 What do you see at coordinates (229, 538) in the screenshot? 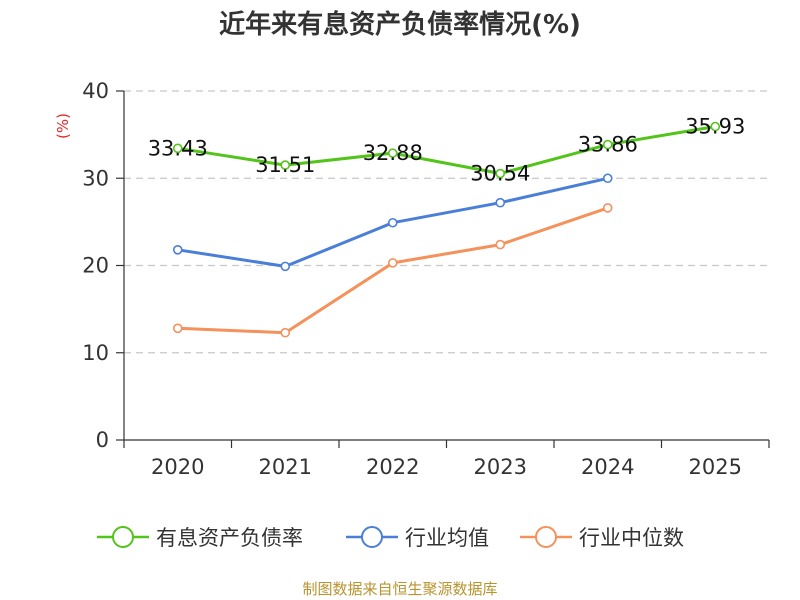
I see `legend-label: 有息资产负债率` at bounding box center [229, 538].